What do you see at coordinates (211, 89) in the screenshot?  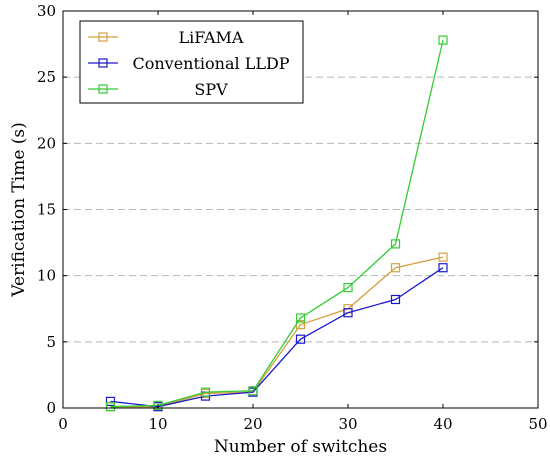 I see `legend-label: SPV` at bounding box center [211, 89].